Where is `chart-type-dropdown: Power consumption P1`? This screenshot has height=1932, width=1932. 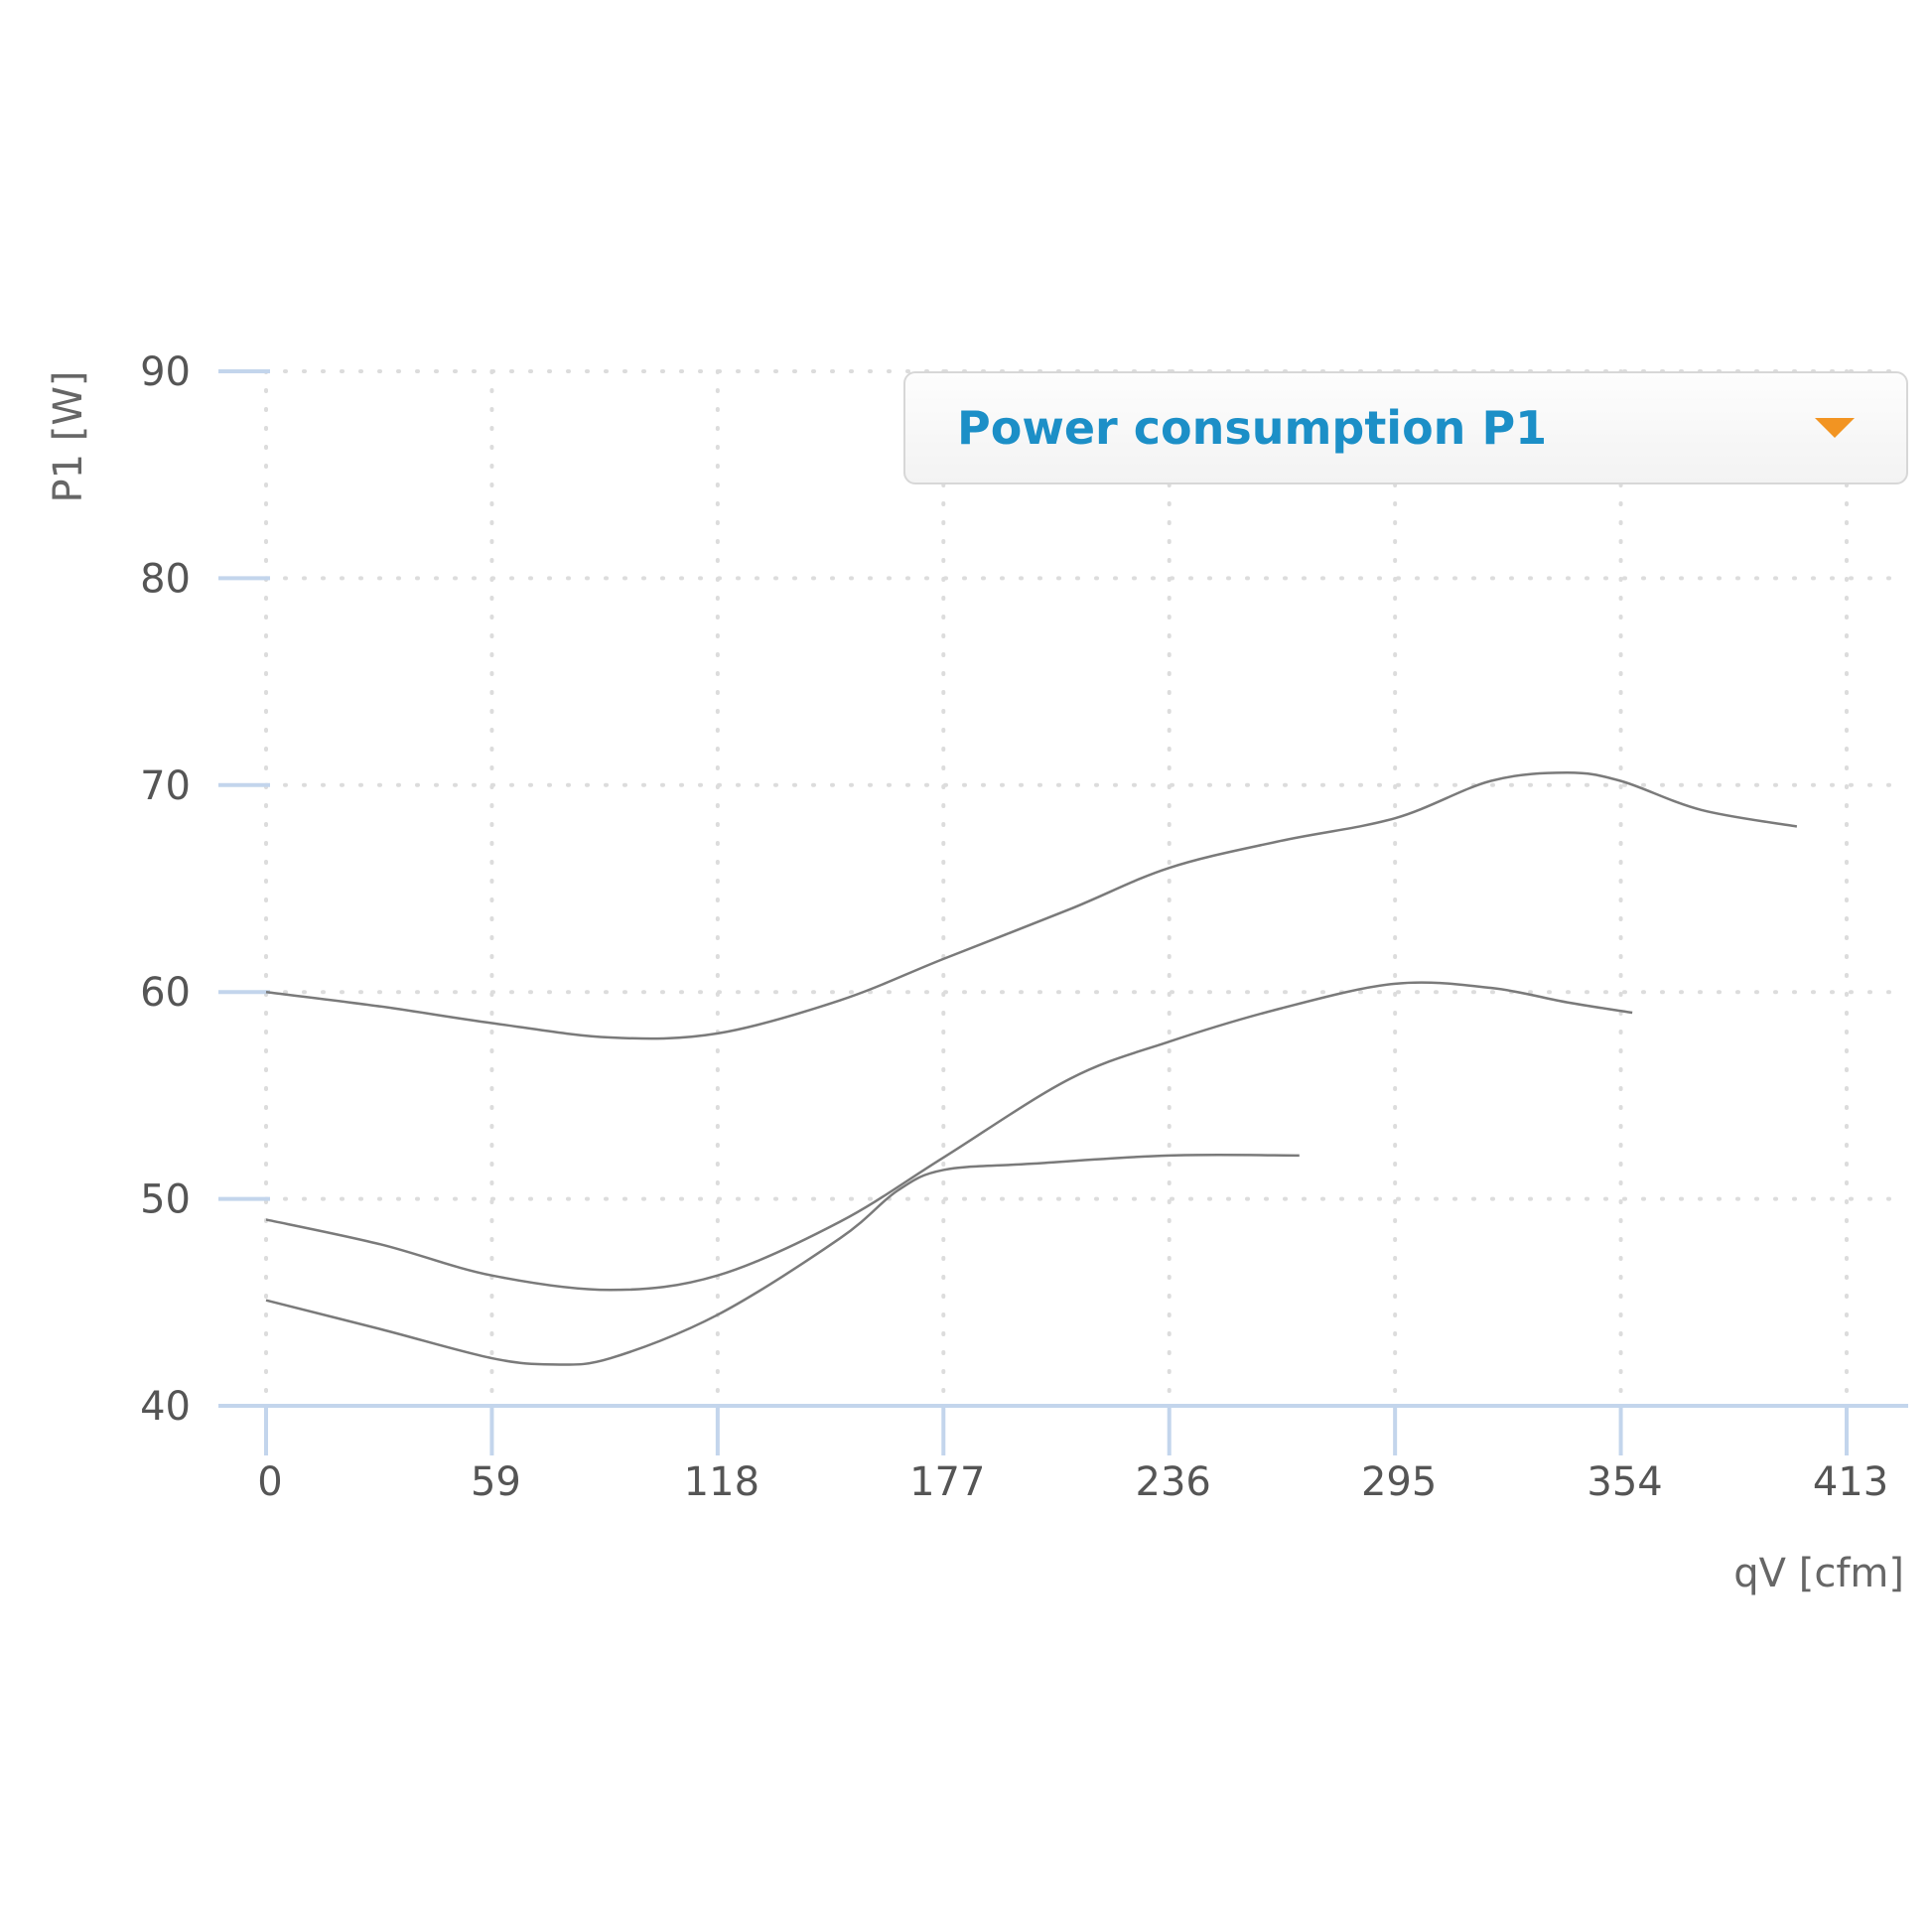 chart-type-dropdown: Power consumption P1 is located at coordinates (1406, 428).